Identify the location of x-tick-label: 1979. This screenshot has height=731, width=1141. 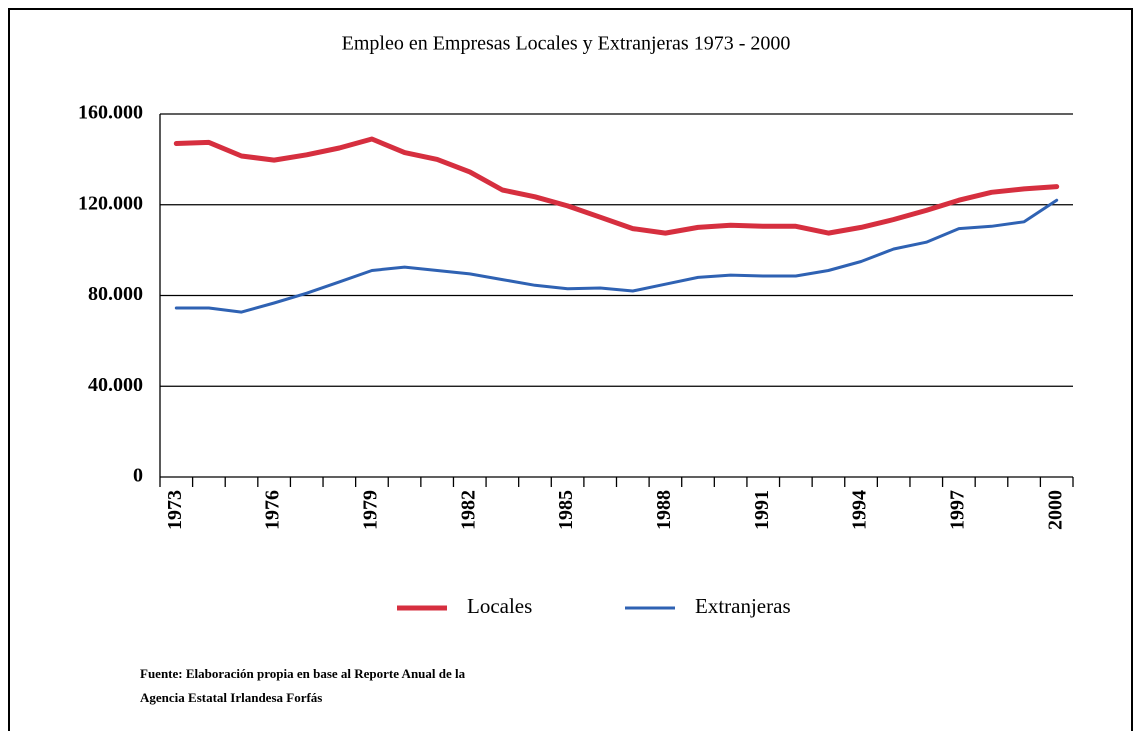
(371, 510).